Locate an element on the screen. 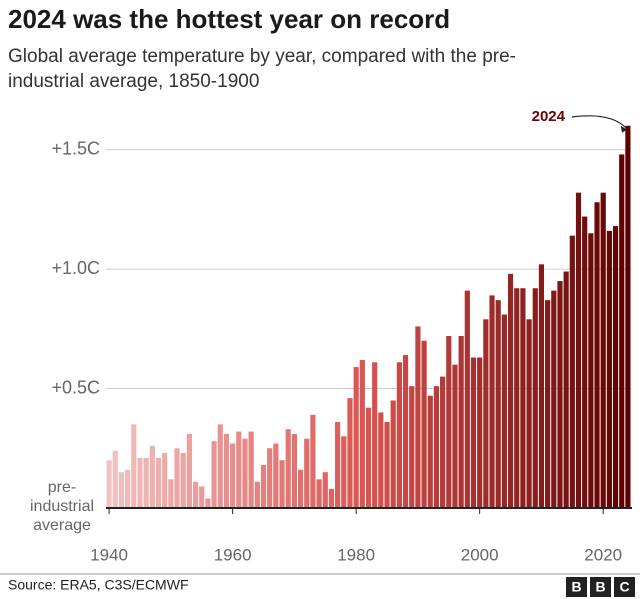  x-tick-label: 2000 is located at coordinates (480, 554).